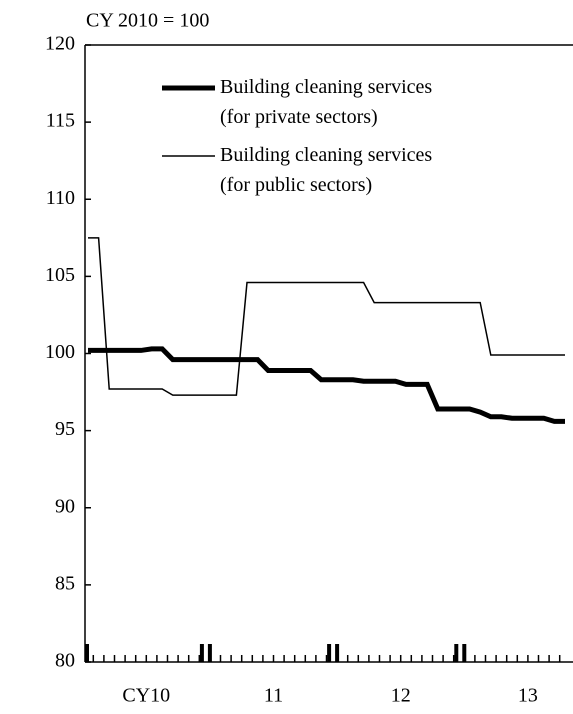 This screenshot has height=714, width=573. Describe the element at coordinates (65, 583) in the screenshot. I see `y-tick-label: 85` at that location.